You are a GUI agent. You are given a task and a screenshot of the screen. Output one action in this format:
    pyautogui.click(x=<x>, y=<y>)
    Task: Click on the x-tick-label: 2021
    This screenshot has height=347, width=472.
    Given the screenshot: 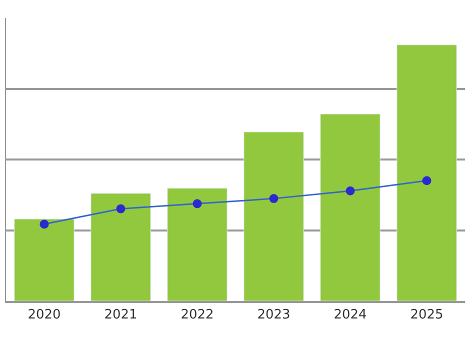 What is the action you would take?
    pyautogui.click(x=121, y=315)
    